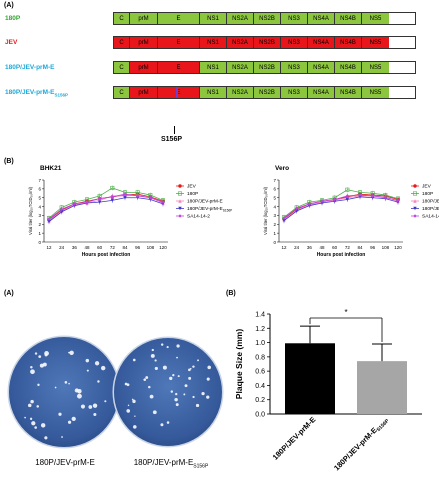  I want to click on x-tick-label: 96, so click(373, 247).